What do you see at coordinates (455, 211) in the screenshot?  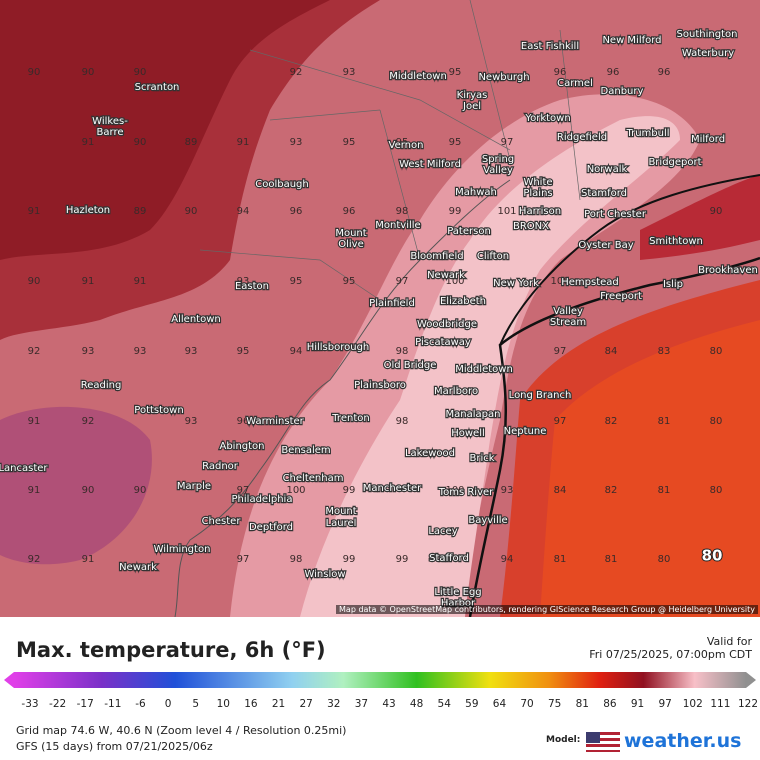 I see `temperature-label: 99` at bounding box center [455, 211].